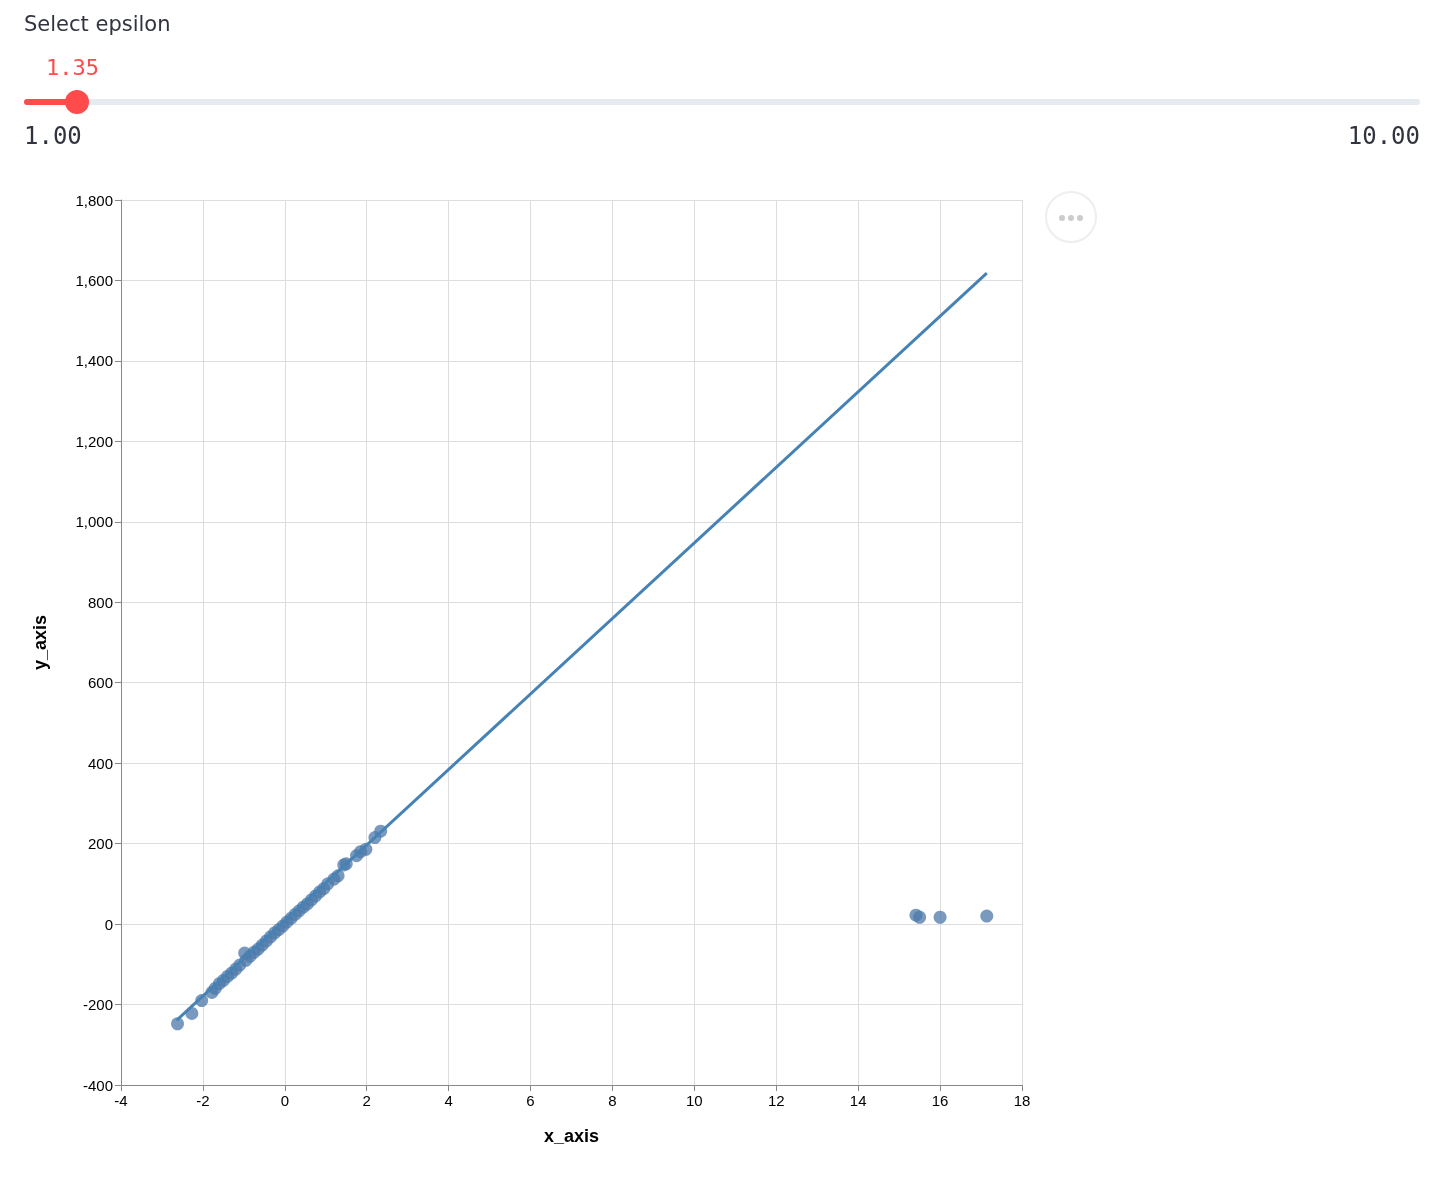 Image resolution: width=1444 pixels, height=1184 pixels. What do you see at coordinates (1383, 136) in the screenshot?
I see `text: 10.00` at bounding box center [1383, 136].